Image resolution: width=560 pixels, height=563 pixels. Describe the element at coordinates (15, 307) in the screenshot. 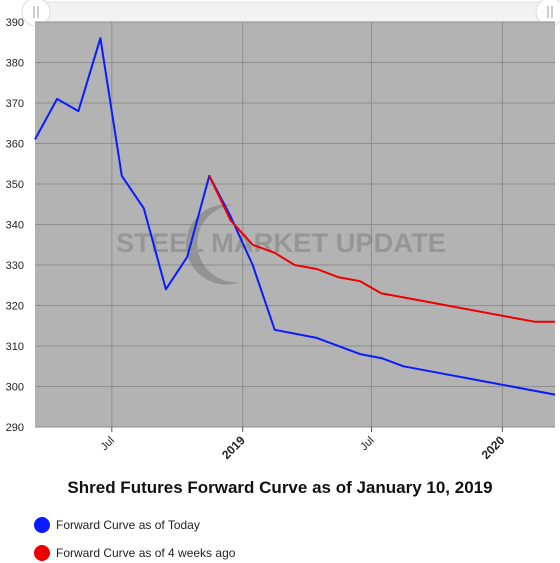

I see `y-tick-label: 320` at that location.